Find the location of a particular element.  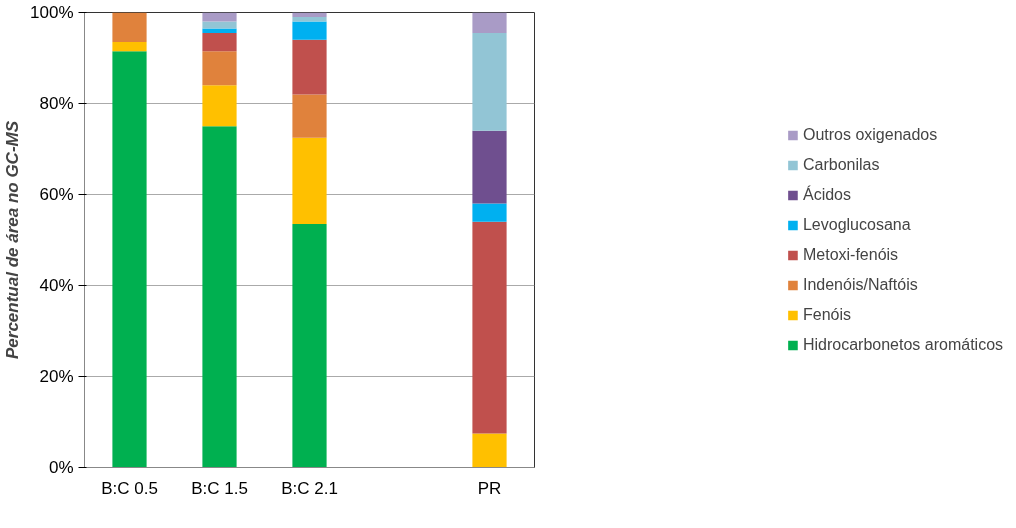

legend-label: Metoxi-fenóis is located at coordinates (850, 254).